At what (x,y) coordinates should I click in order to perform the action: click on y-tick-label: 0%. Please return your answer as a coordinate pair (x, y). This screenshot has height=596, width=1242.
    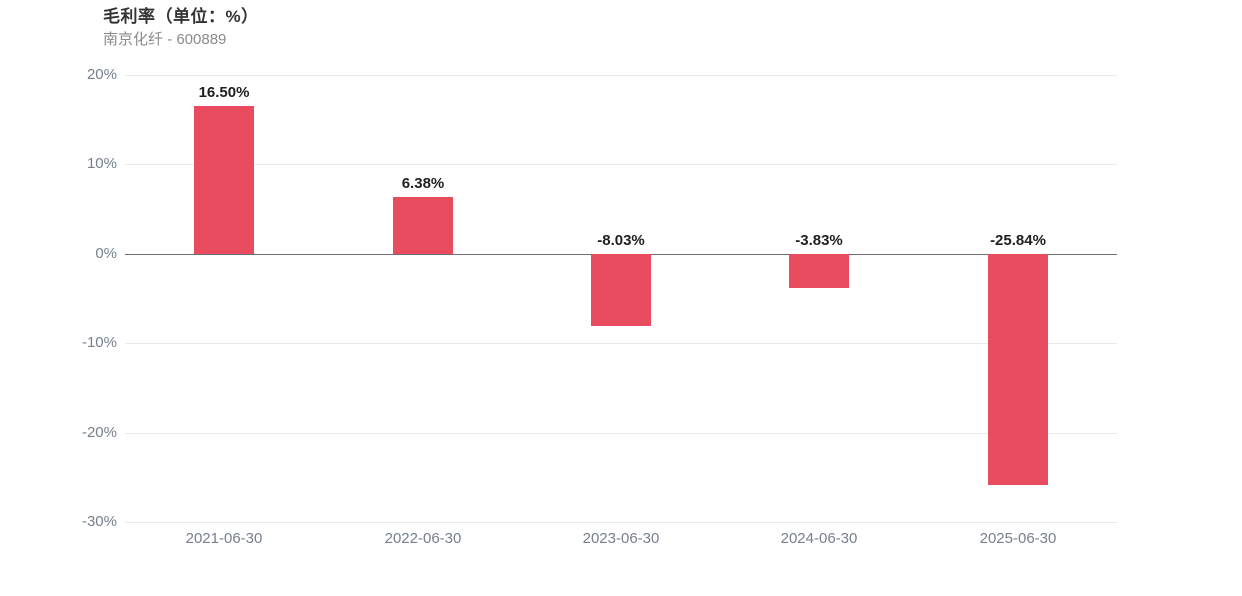
    Looking at the image, I should click on (106, 253).